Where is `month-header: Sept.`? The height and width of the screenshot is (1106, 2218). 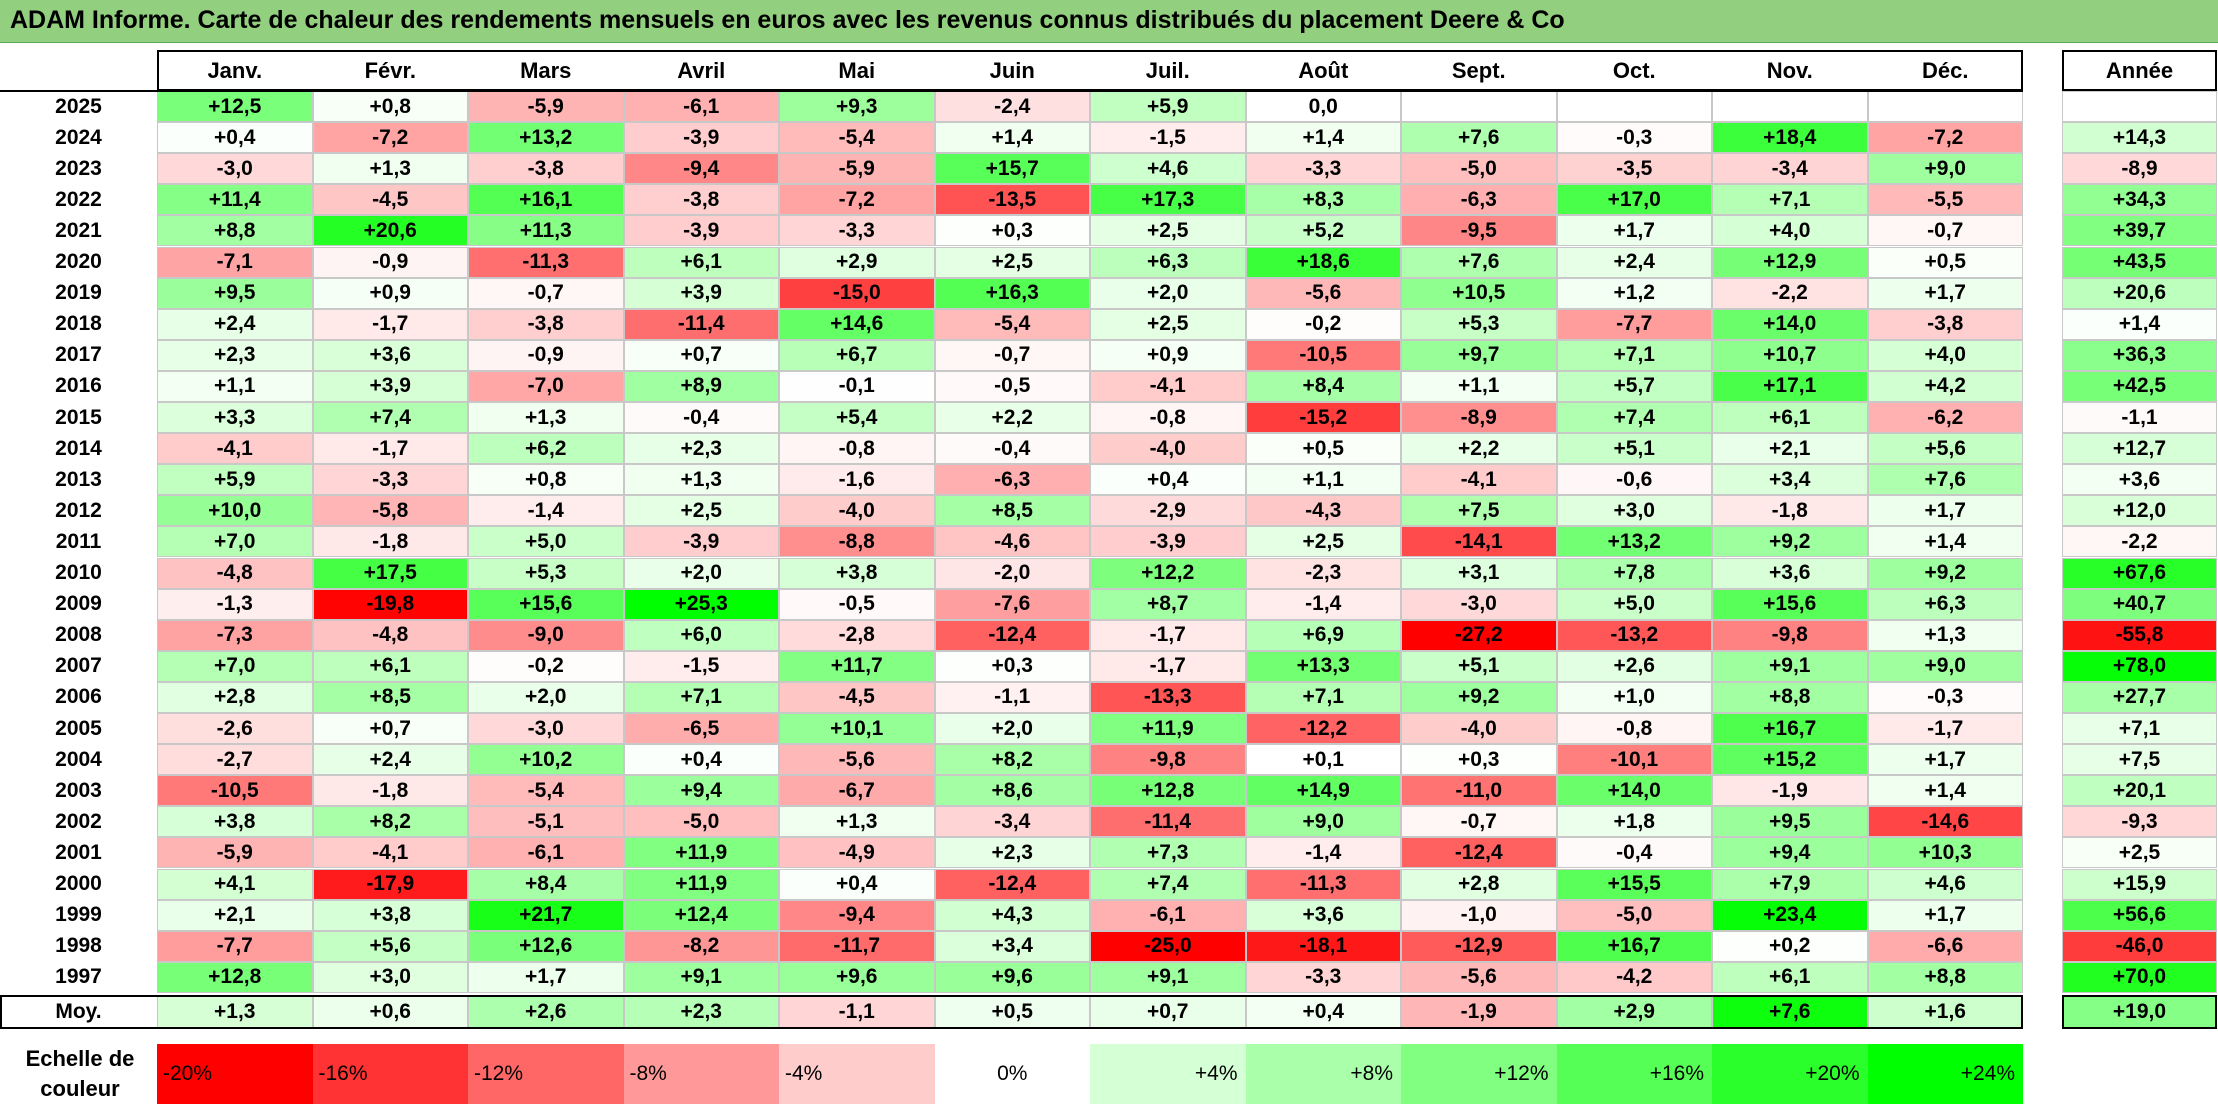
month-header: Sept. is located at coordinates (1479, 70).